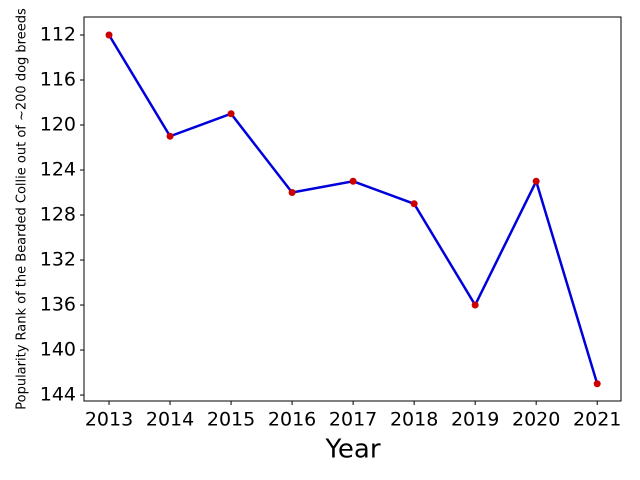  I want to click on y-tick-label: 144, so click(58, 395).